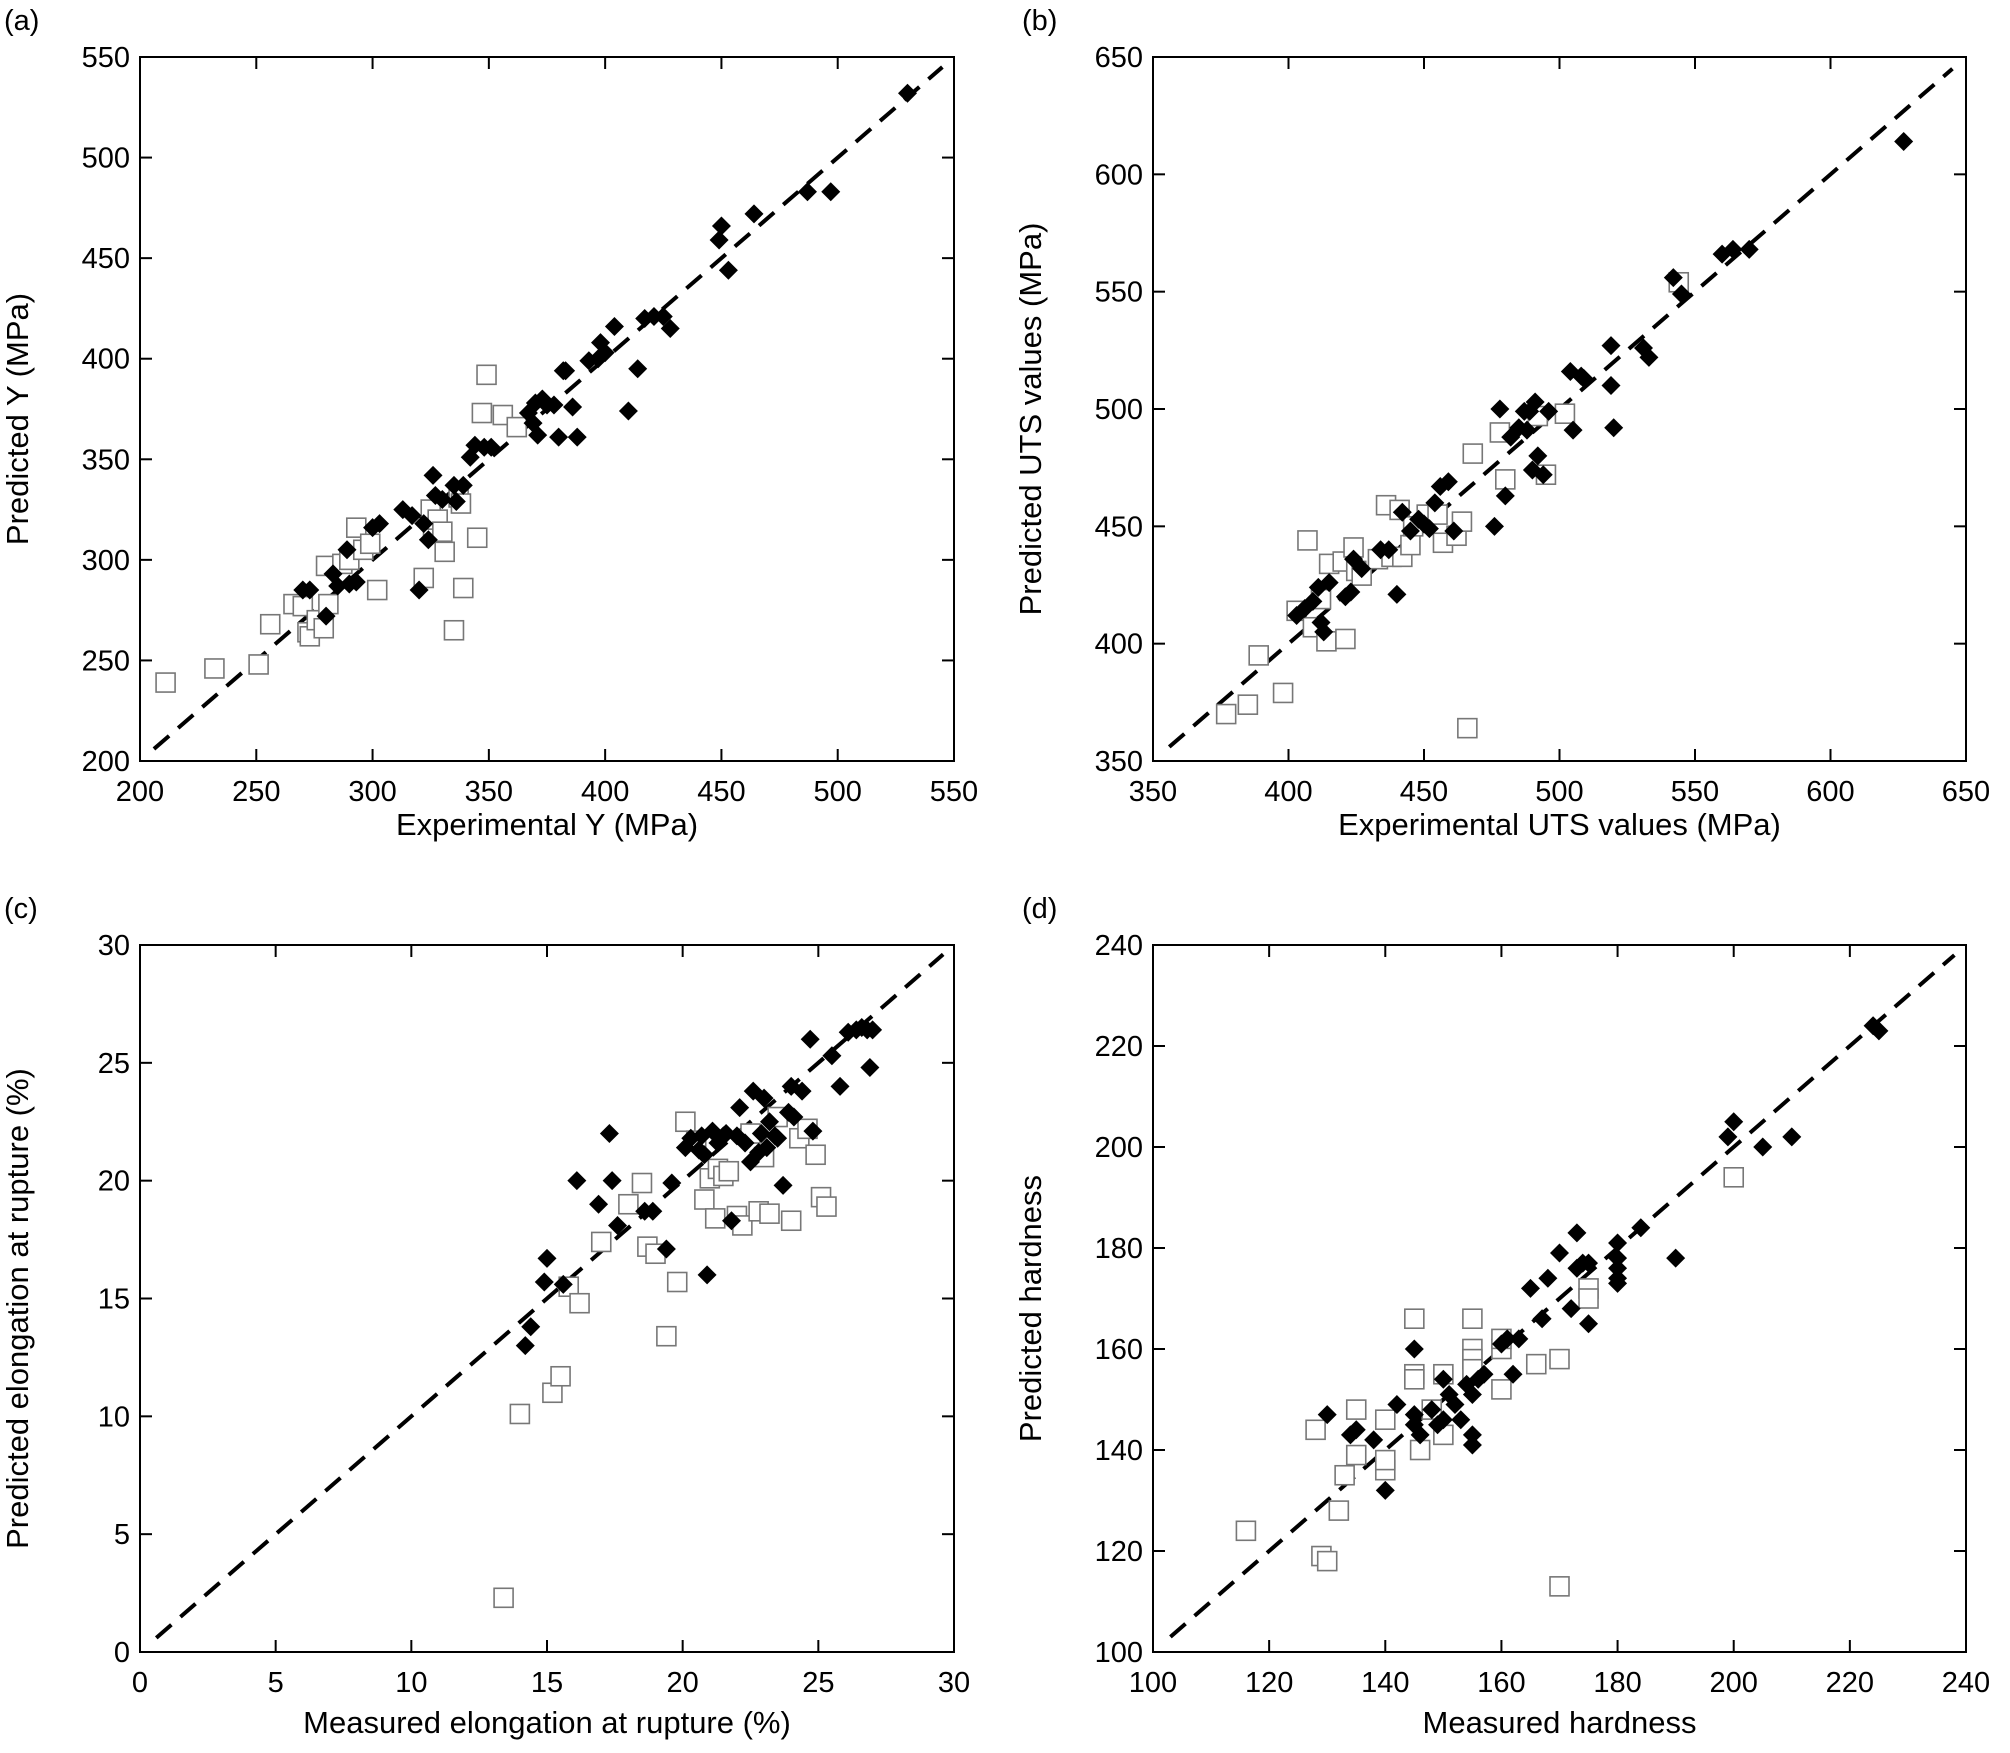 The width and height of the screenshot is (2010, 1753). I want to click on y-tick-label: 500, so click(1119, 410).